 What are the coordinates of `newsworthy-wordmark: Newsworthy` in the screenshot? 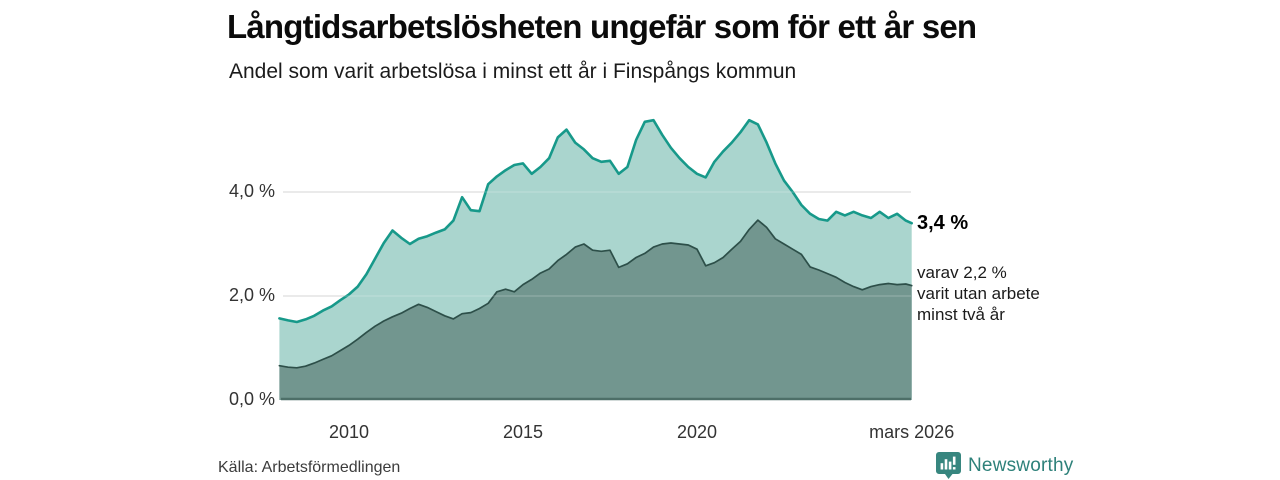 It's located at (1021, 465).